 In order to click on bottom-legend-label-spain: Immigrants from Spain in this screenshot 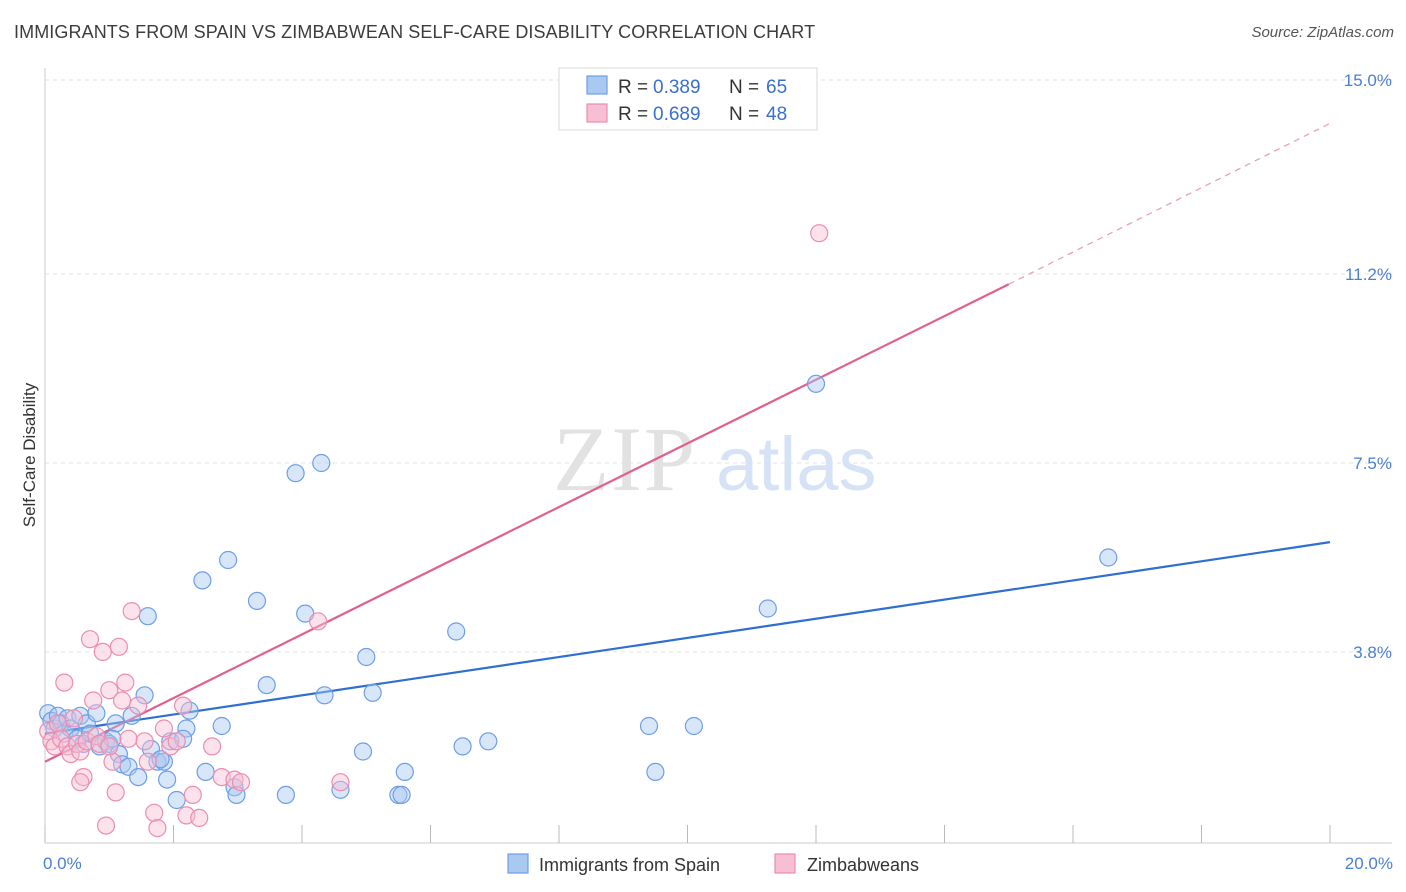, I will do `click(629, 865)`.